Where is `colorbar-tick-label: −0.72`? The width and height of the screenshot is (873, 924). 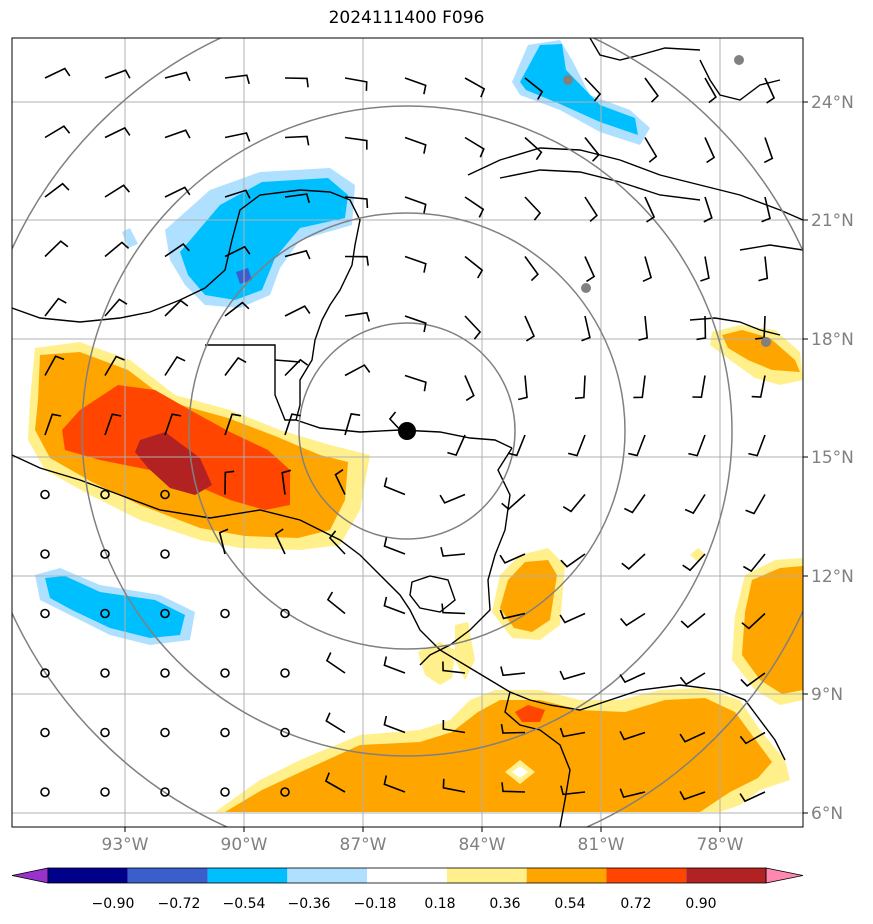
colorbar-tick-label: −0.72 is located at coordinates (179, 904).